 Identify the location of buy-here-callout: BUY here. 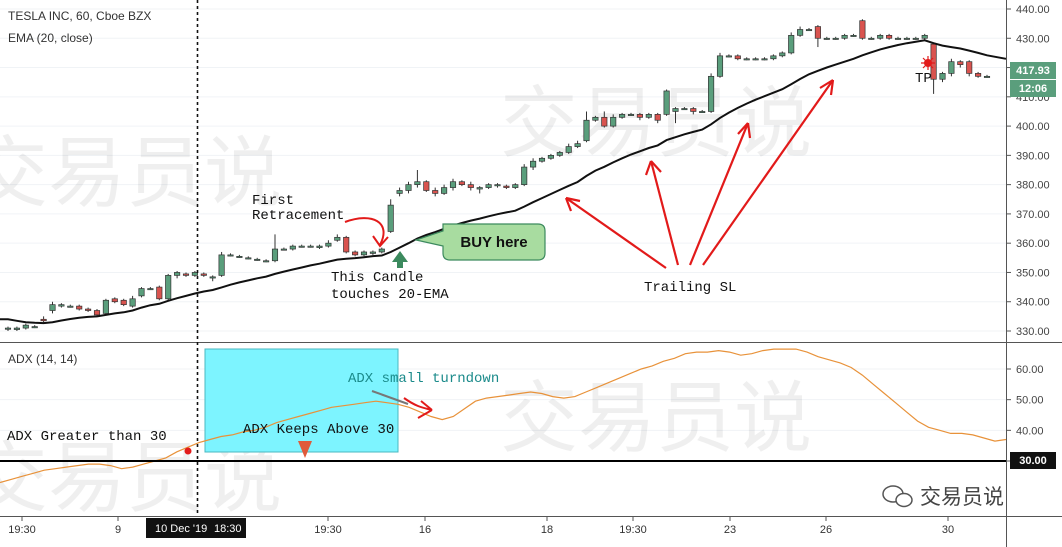
(479, 242).